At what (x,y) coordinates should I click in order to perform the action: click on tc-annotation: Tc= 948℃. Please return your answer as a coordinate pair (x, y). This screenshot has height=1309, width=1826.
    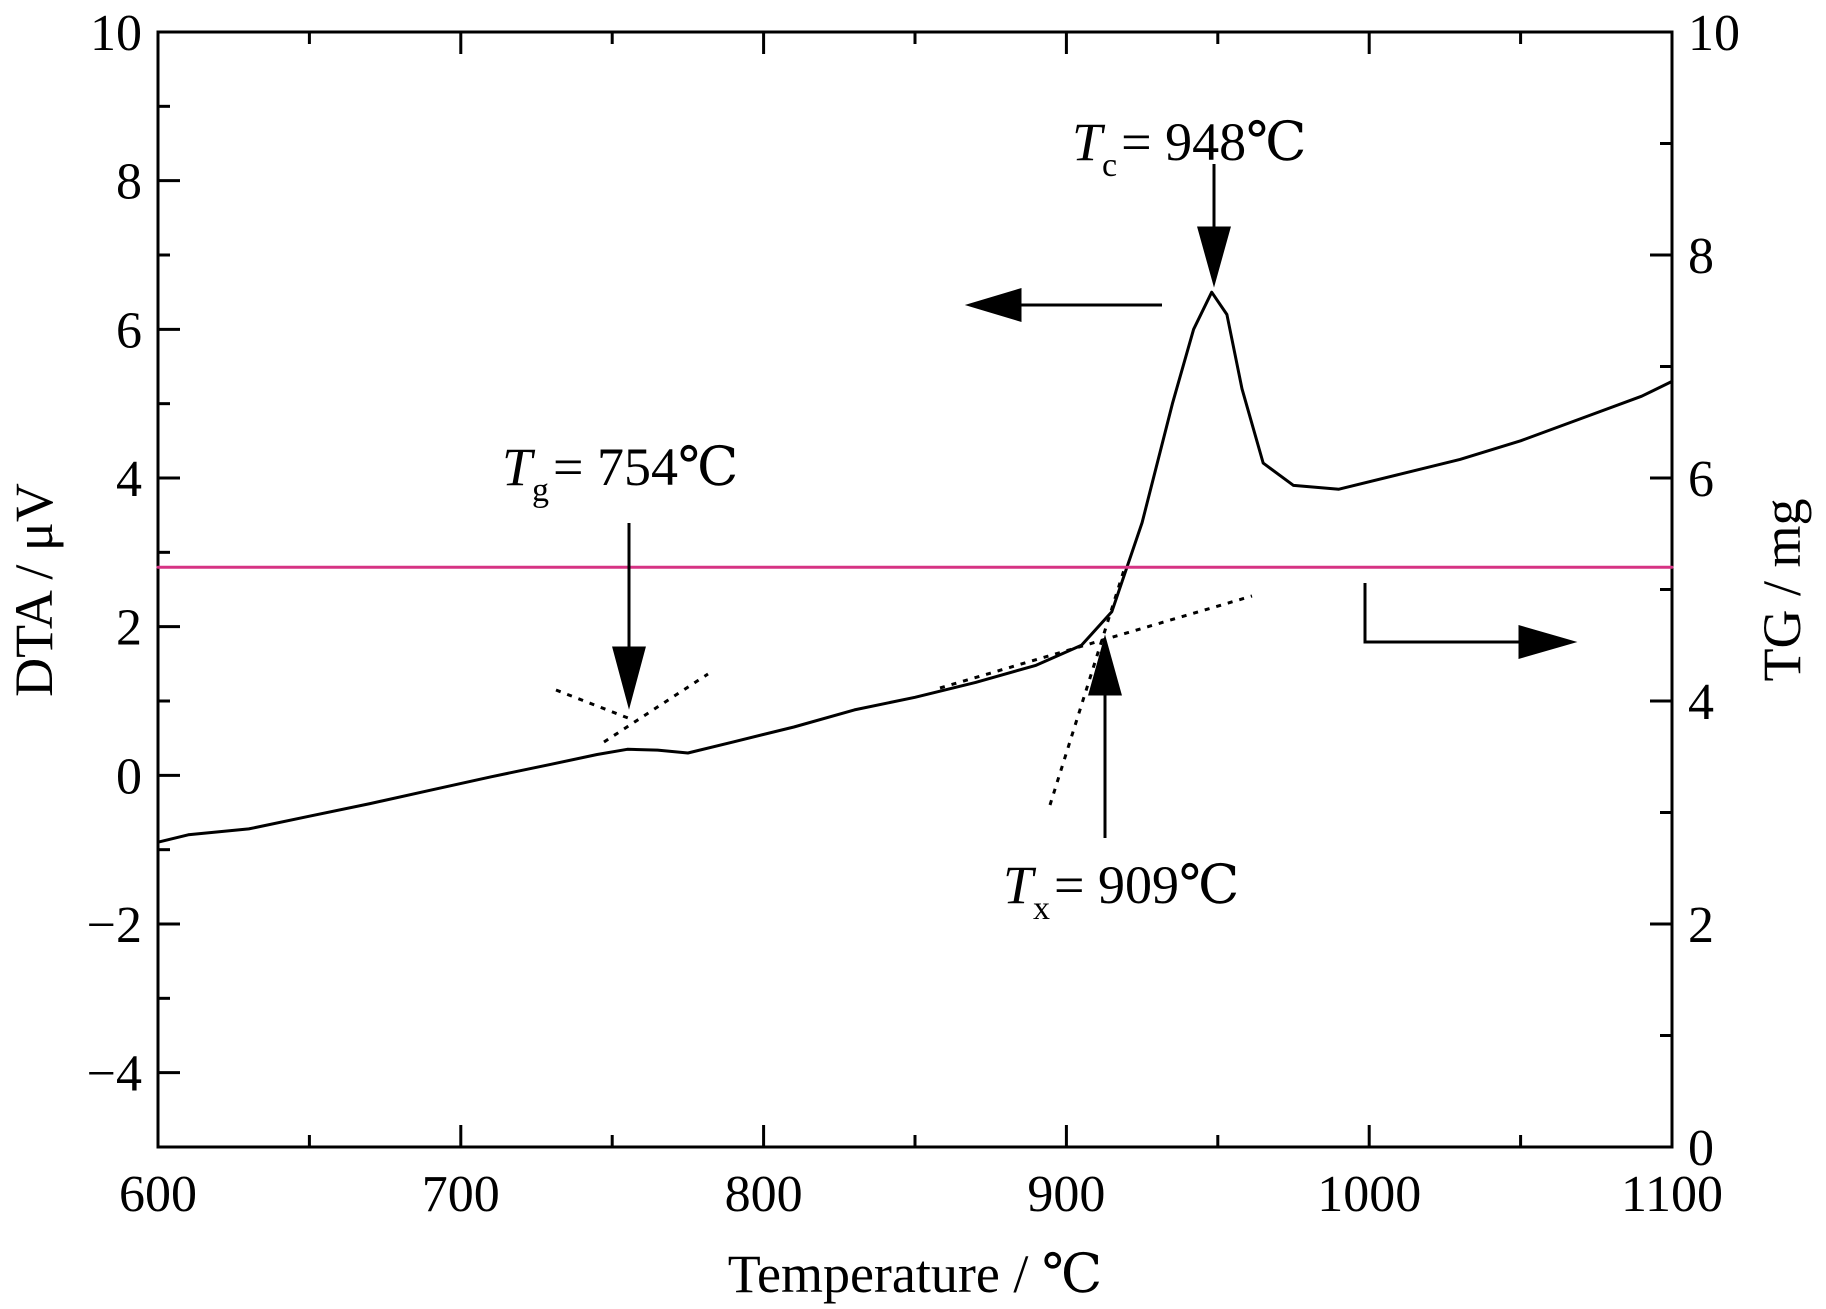
    Looking at the image, I should click on (1189, 148).